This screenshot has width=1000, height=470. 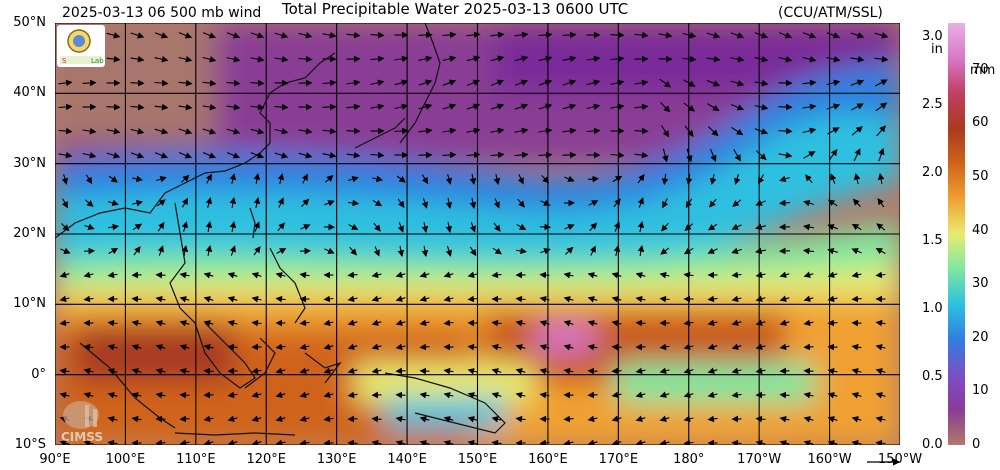 I want to click on longitude-label: 160°E, so click(x=548, y=459).